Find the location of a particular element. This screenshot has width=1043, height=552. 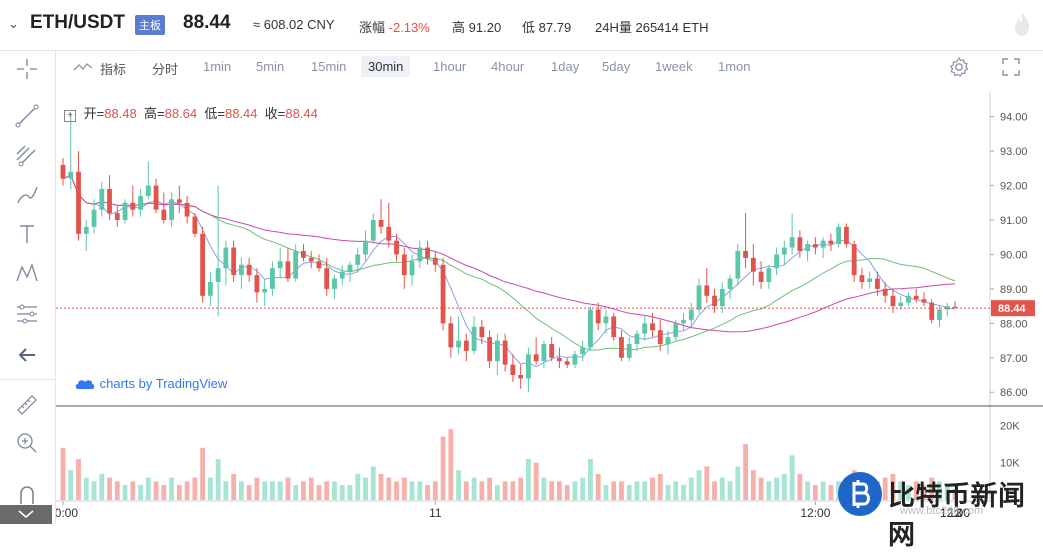

collapse-toolbar-button is located at coordinates (26, 514).